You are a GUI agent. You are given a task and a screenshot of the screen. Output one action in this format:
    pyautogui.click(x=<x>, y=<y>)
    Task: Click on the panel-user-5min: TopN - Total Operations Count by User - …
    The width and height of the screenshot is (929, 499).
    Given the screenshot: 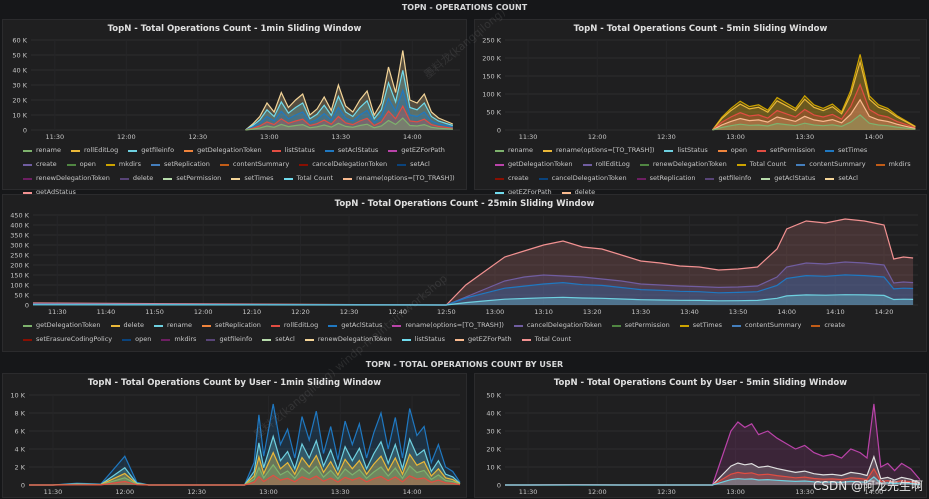 What is the action you would take?
    pyautogui.click(x=700, y=435)
    